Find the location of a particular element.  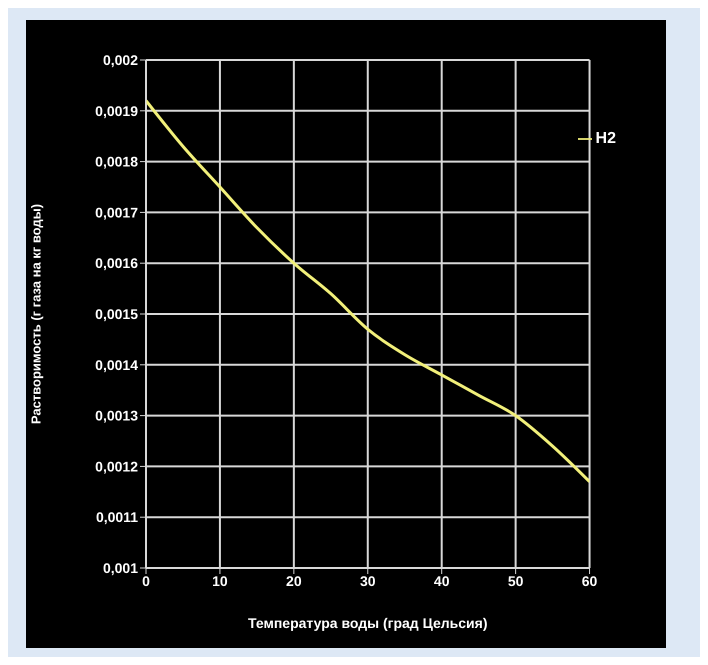

y-axis-title: Растворимость (г газа на кг воды) is located at coordinates (36, 314).